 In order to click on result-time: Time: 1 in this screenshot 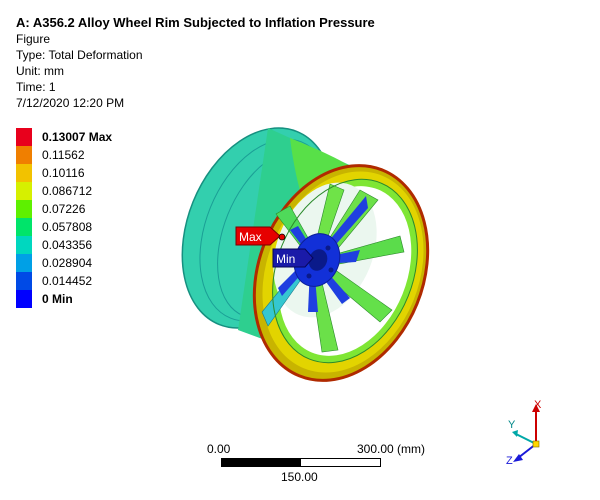, I will do `click(36, 87)`.